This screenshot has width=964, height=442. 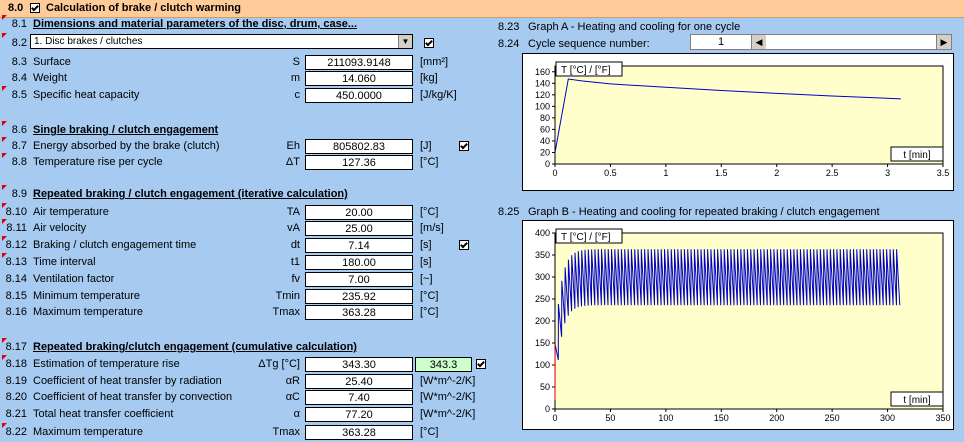 I want to click on cycle-value: 1, so click(x=721, y=42).